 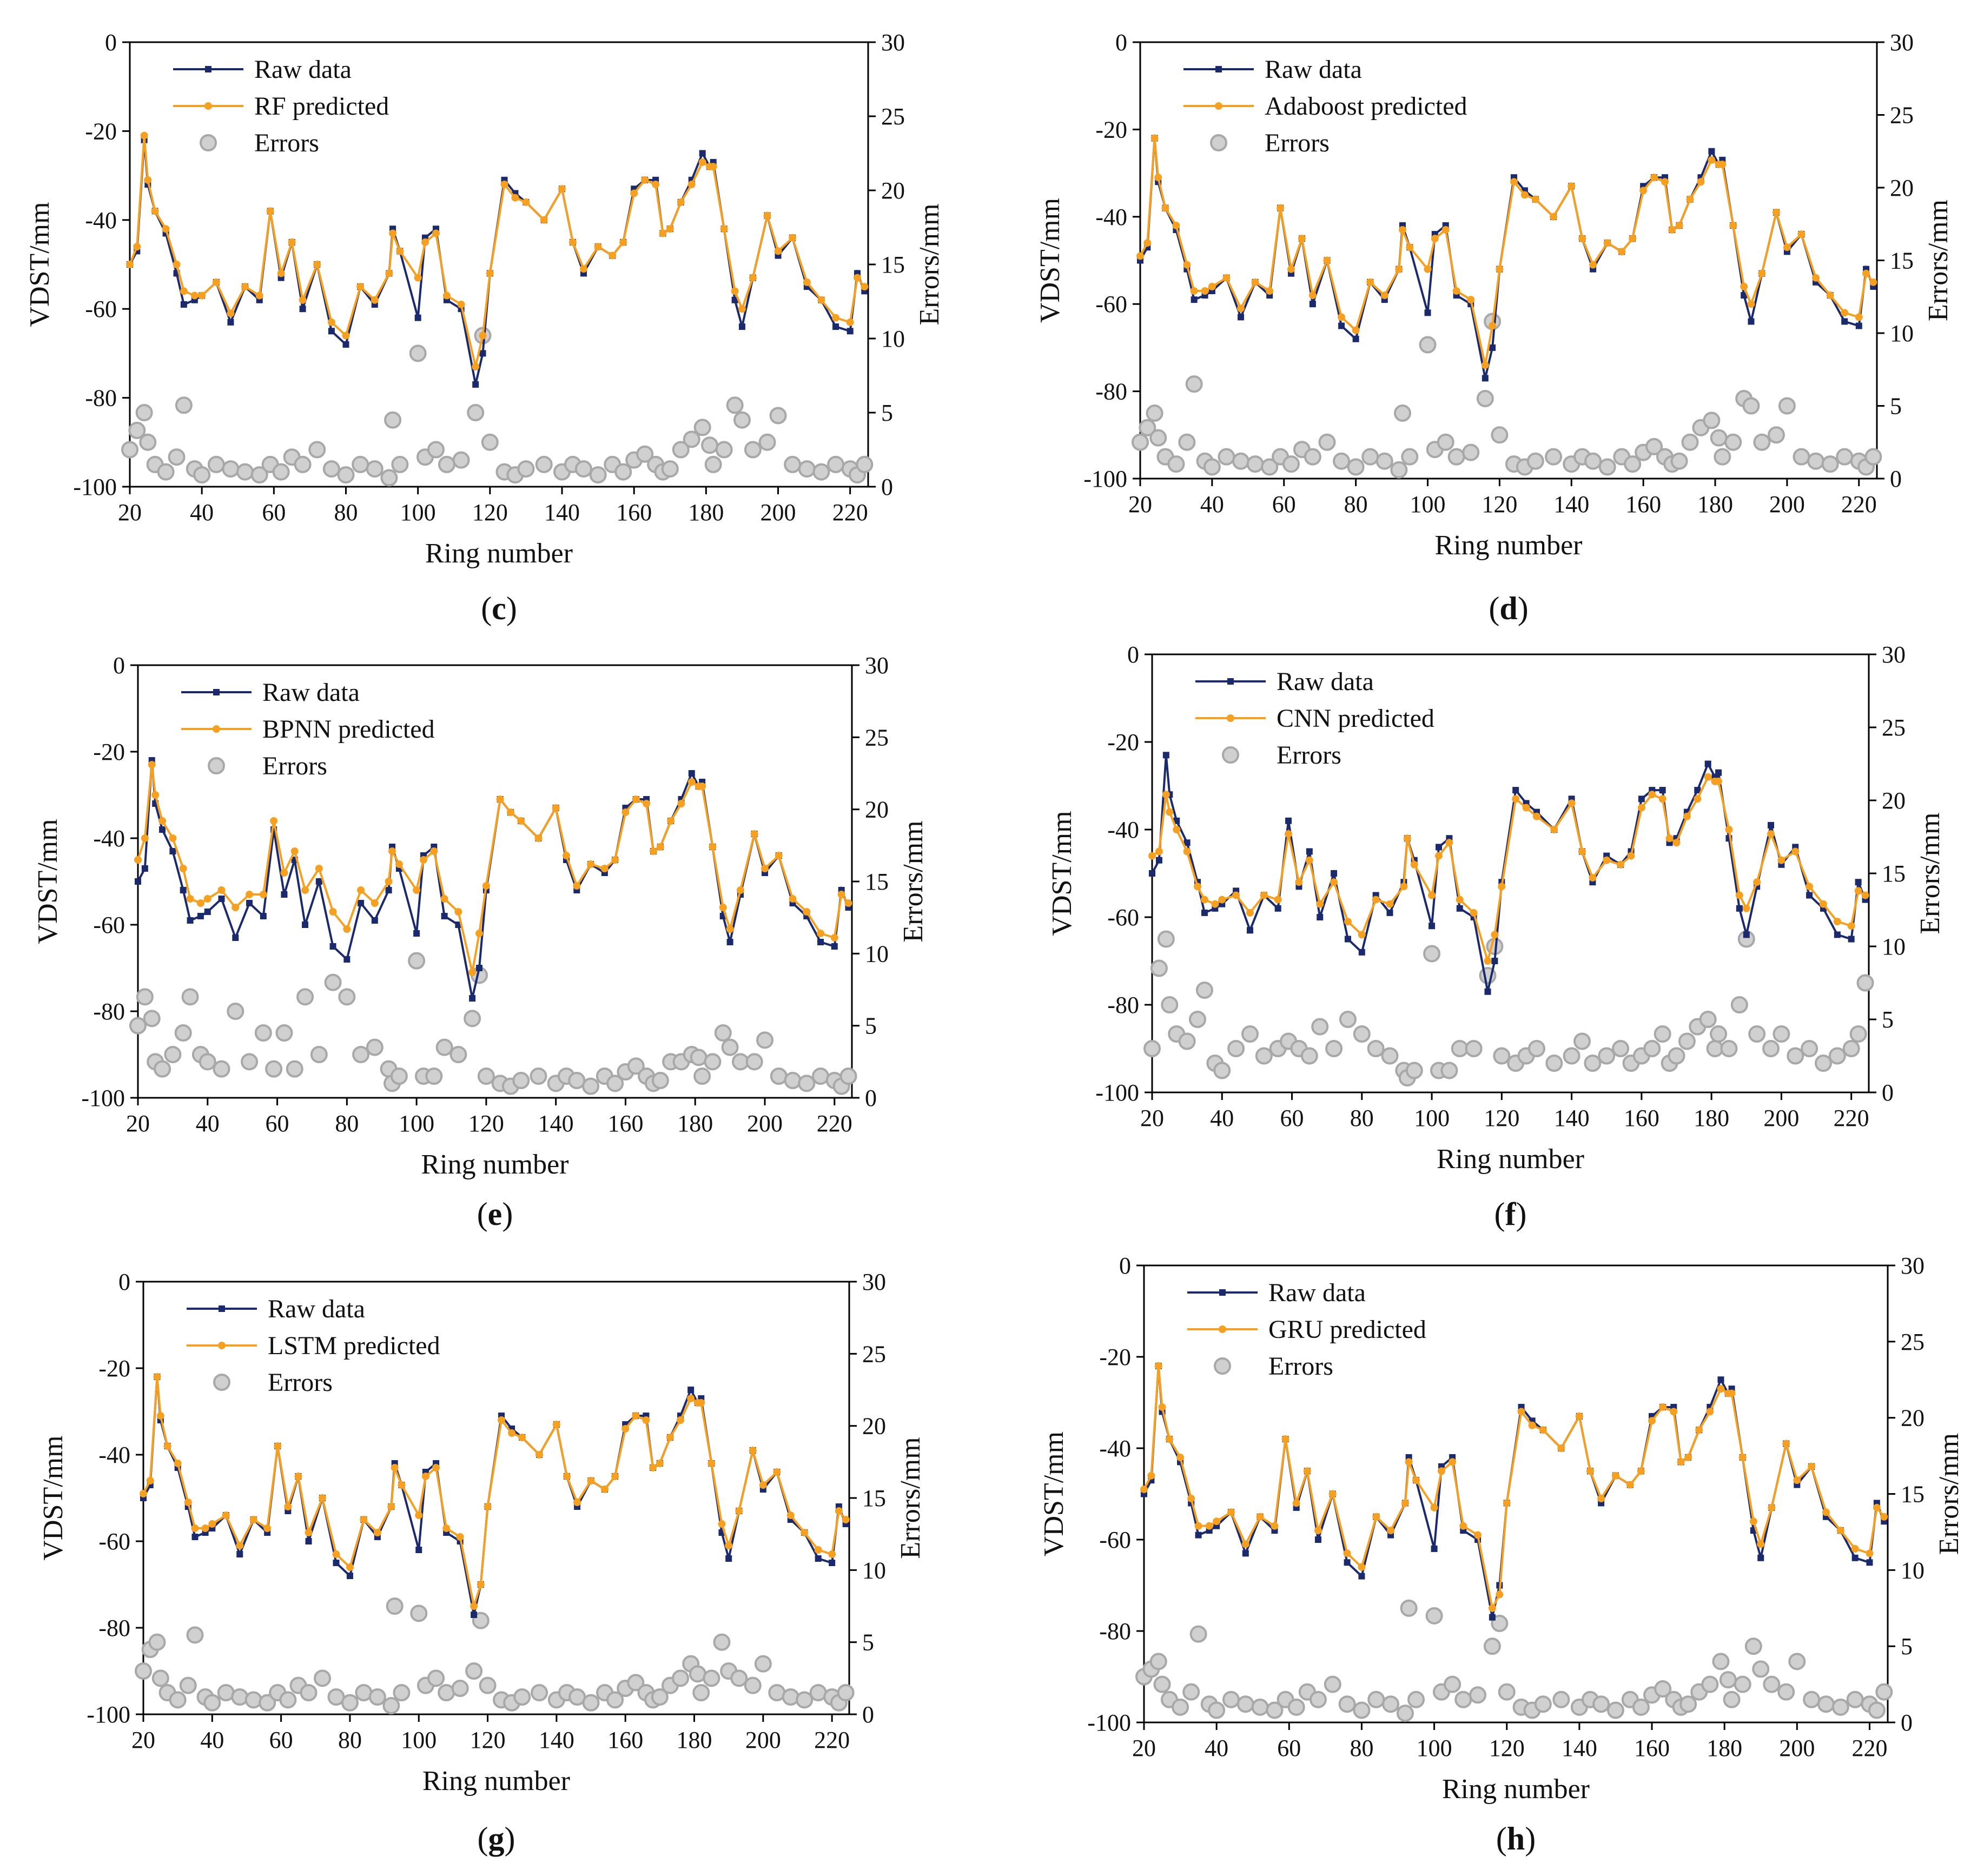 What do you see at coordinates (877, 810) in the screenshot?
I see `y-right-tick-label: 20` at bounding box center [877, 810].